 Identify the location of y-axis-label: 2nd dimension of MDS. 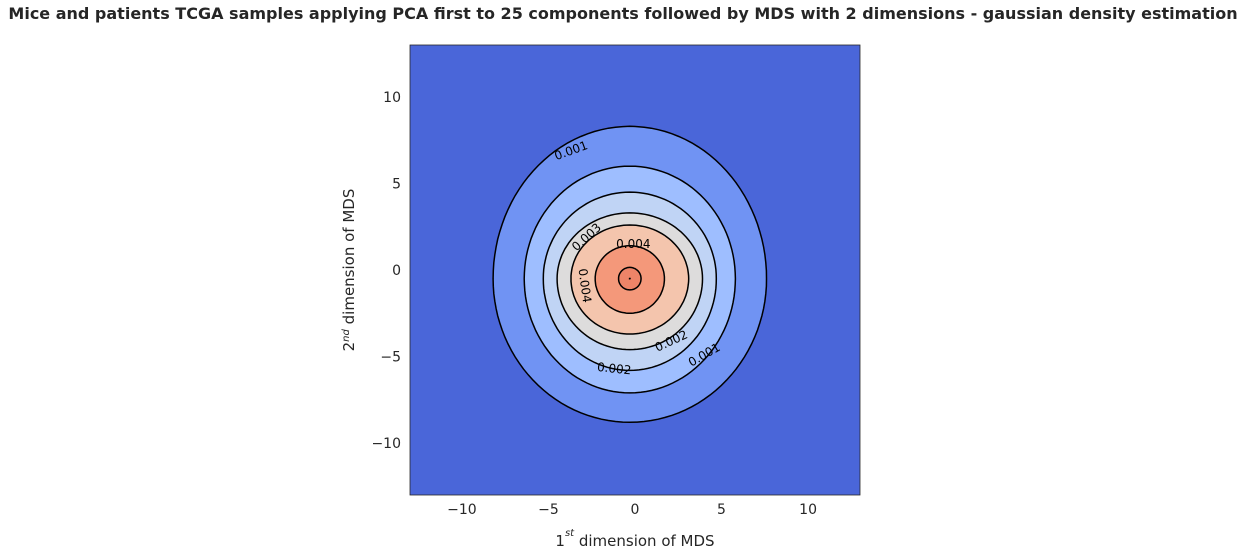
(349, 270).